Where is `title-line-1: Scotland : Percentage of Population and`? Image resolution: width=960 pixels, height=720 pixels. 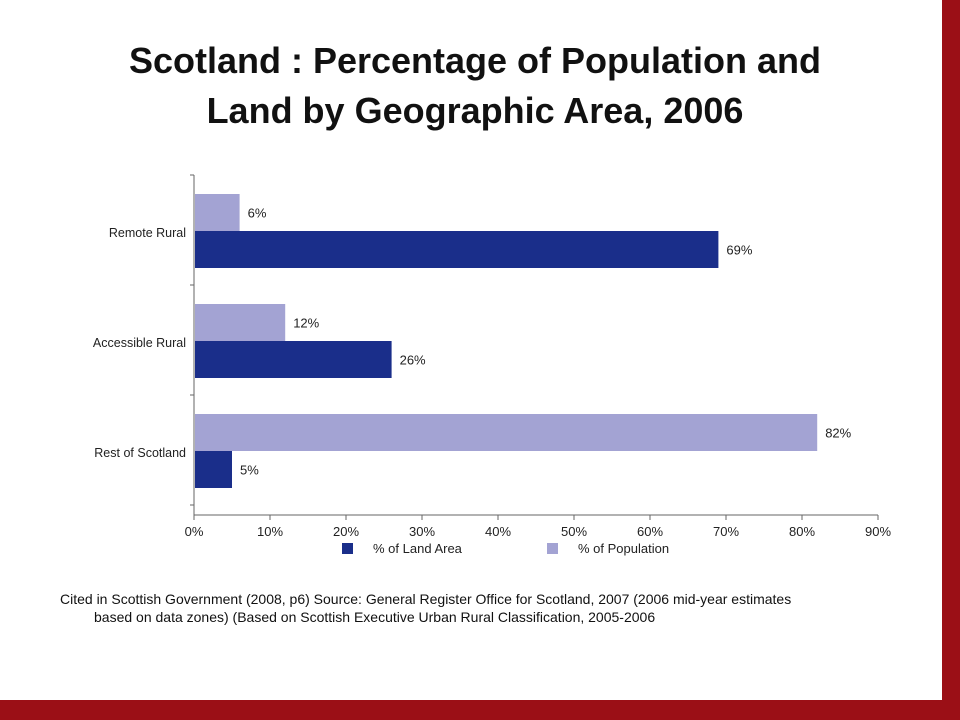
title-line-1: Scotland : Percentage of Population and is located at coordinates (475, 60).